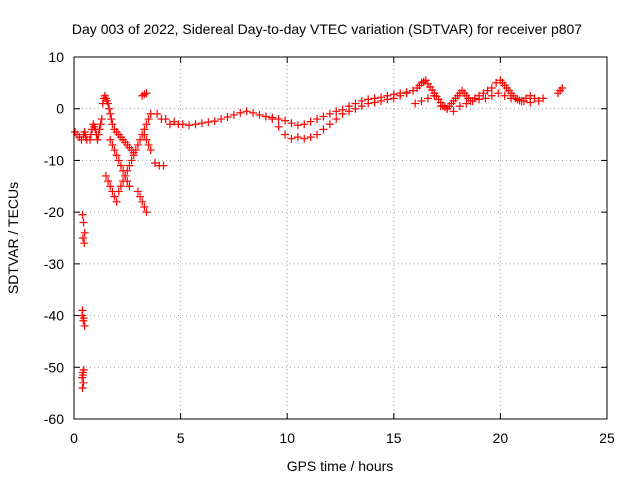 The image size is (640, 480). Describe the element at coordinates (56, 57) in the screenshot. I see `y-tick-label: 10` at that location.